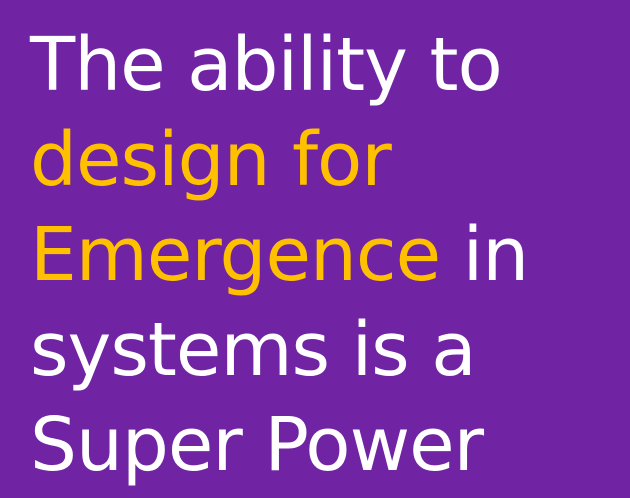 This screenshot has width=630, height=498. What do you see at coordinates (211, 160) in the screenshot?
I see `highlight-design-for: design for` at bounding box center [211, 160].